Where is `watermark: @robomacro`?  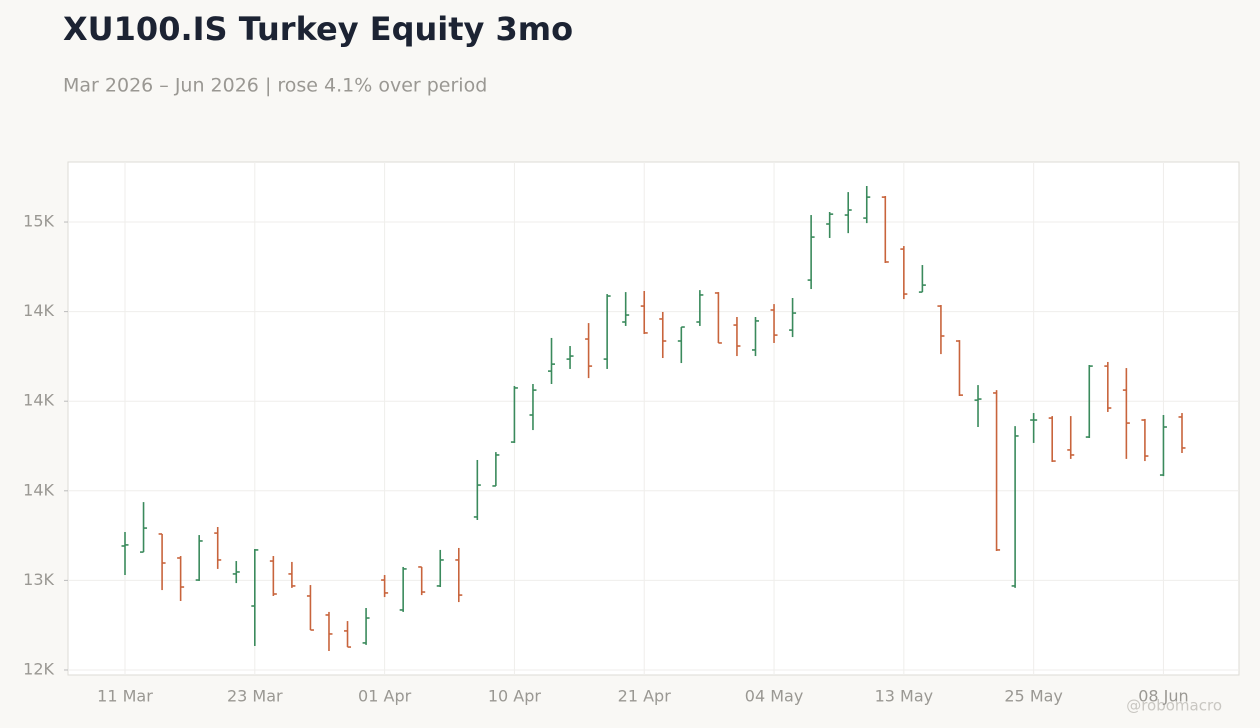
watermark: @robomacro is located at coordinates (1174, 706).